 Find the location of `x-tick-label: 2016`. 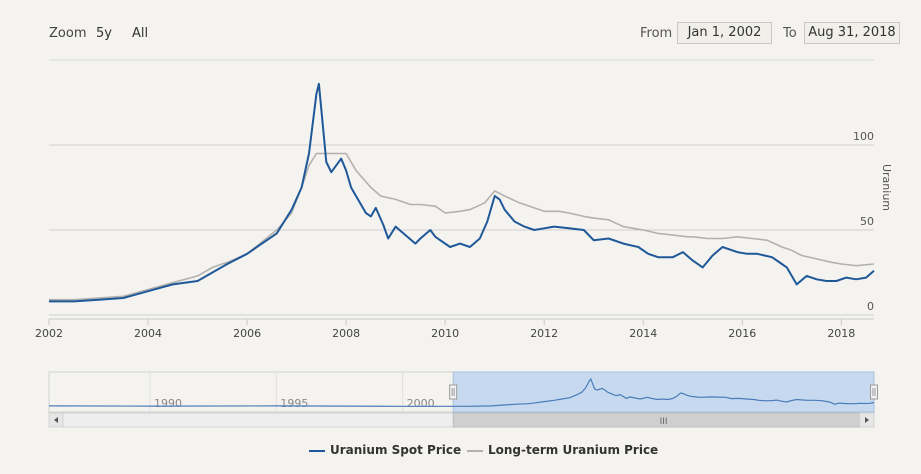

x-tick-label: 2016 is located at coordinates (742, 333).